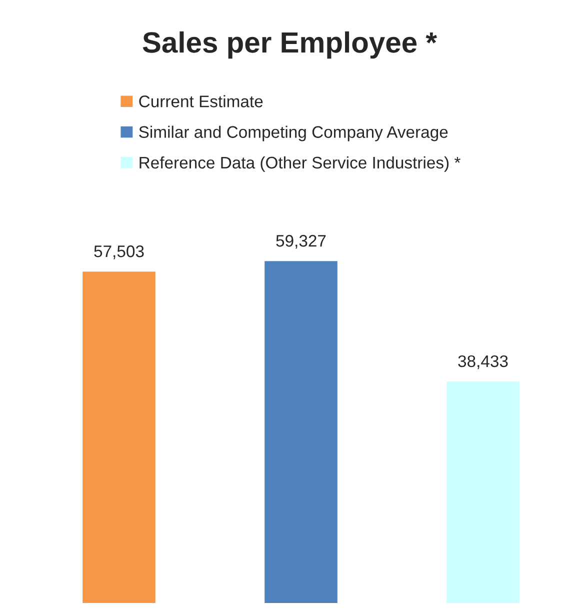  I want to click on data-label: 38,433, so click(483, 362).